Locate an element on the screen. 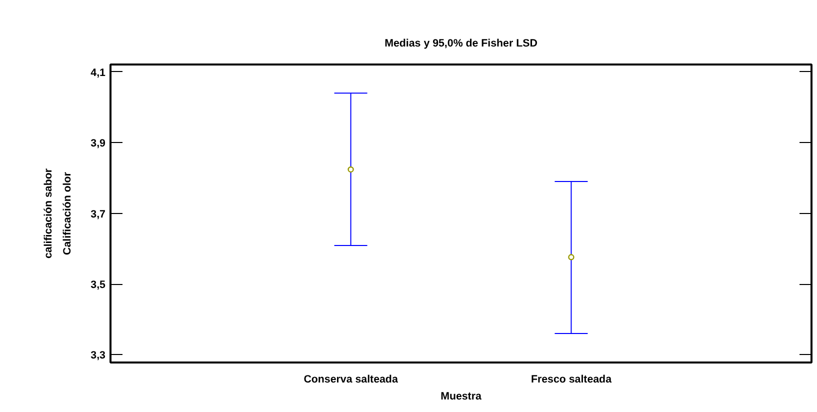 The height and width of the screenshot is (412, 817). chart-title: Medias y 95,0% de Fisher LSD is located at coordinates (461, 44).